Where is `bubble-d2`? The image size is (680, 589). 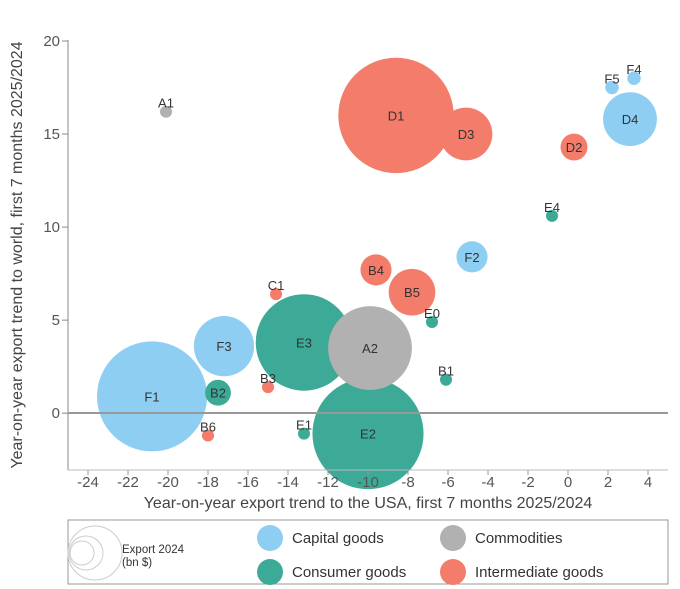 bubble-d2 is located at coordinates (574, 147).